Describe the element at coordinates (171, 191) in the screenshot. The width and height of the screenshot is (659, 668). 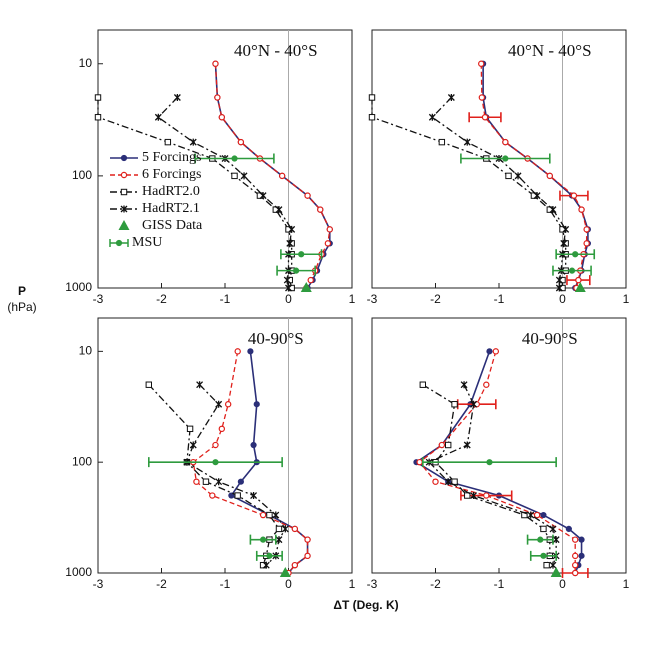
I see `legend-label: HadRT2.0` at that location.